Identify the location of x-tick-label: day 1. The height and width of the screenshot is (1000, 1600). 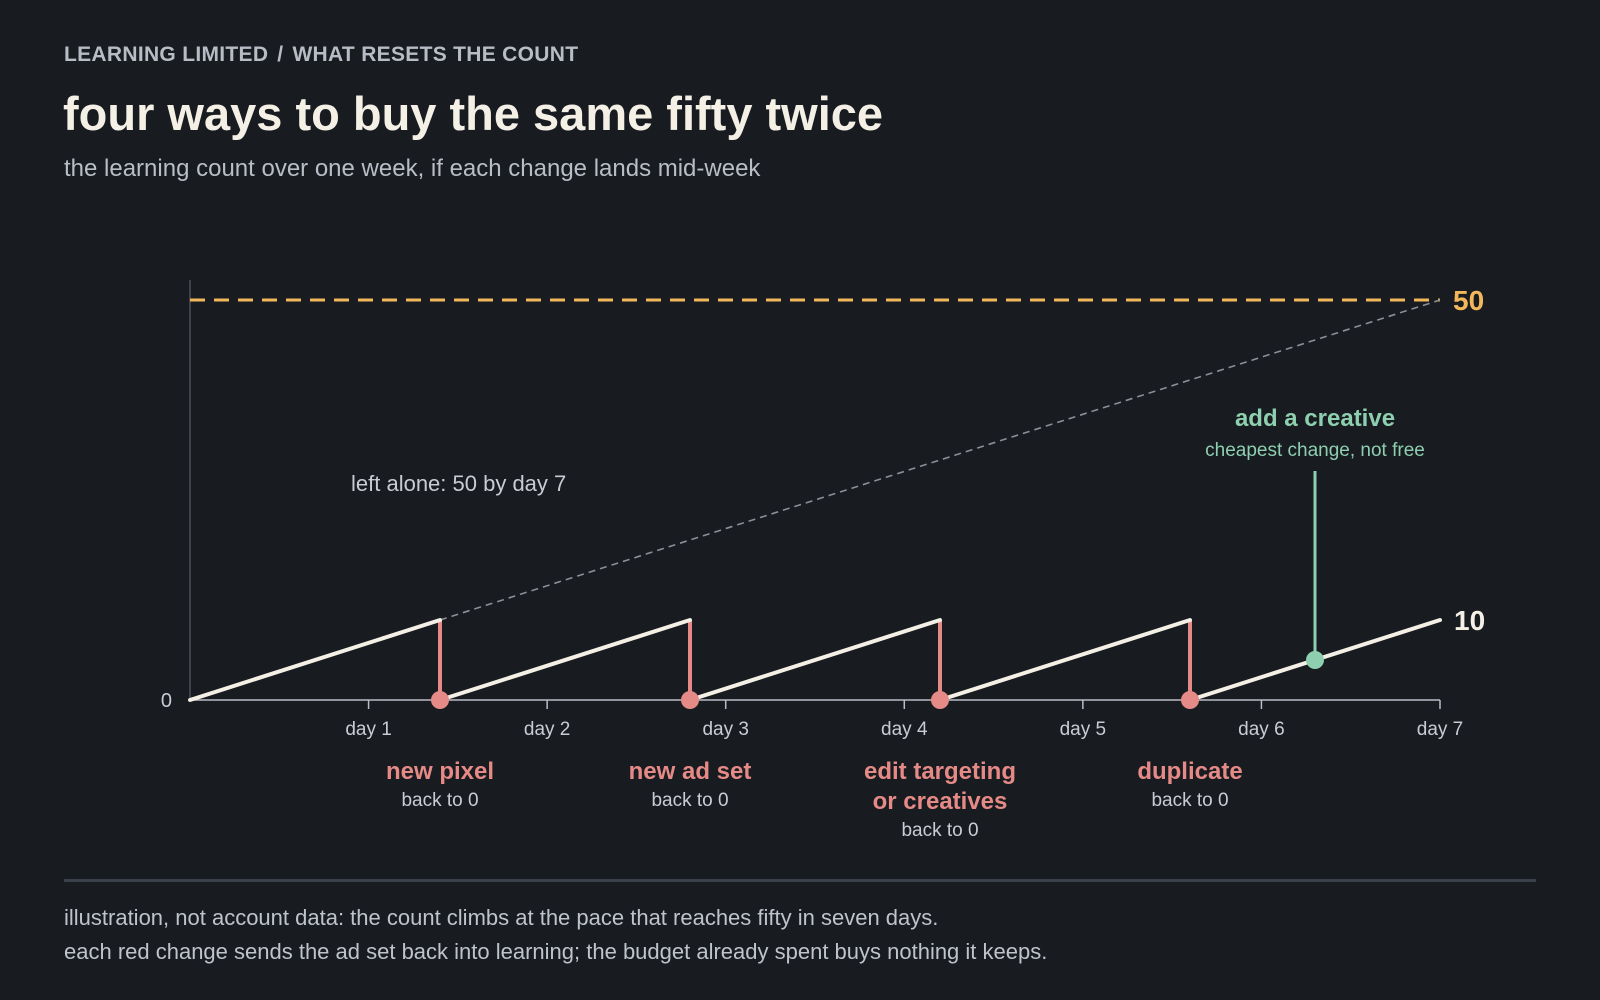
(368, 729).